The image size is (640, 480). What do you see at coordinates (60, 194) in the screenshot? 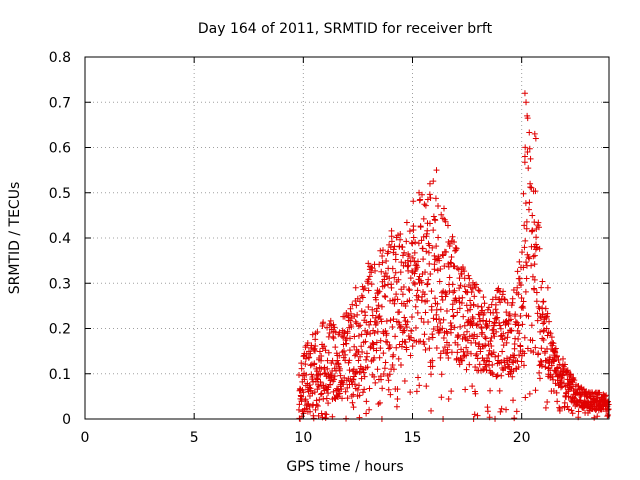
I see `y-tick-label: 0.5` at bounding box center [60, 194].